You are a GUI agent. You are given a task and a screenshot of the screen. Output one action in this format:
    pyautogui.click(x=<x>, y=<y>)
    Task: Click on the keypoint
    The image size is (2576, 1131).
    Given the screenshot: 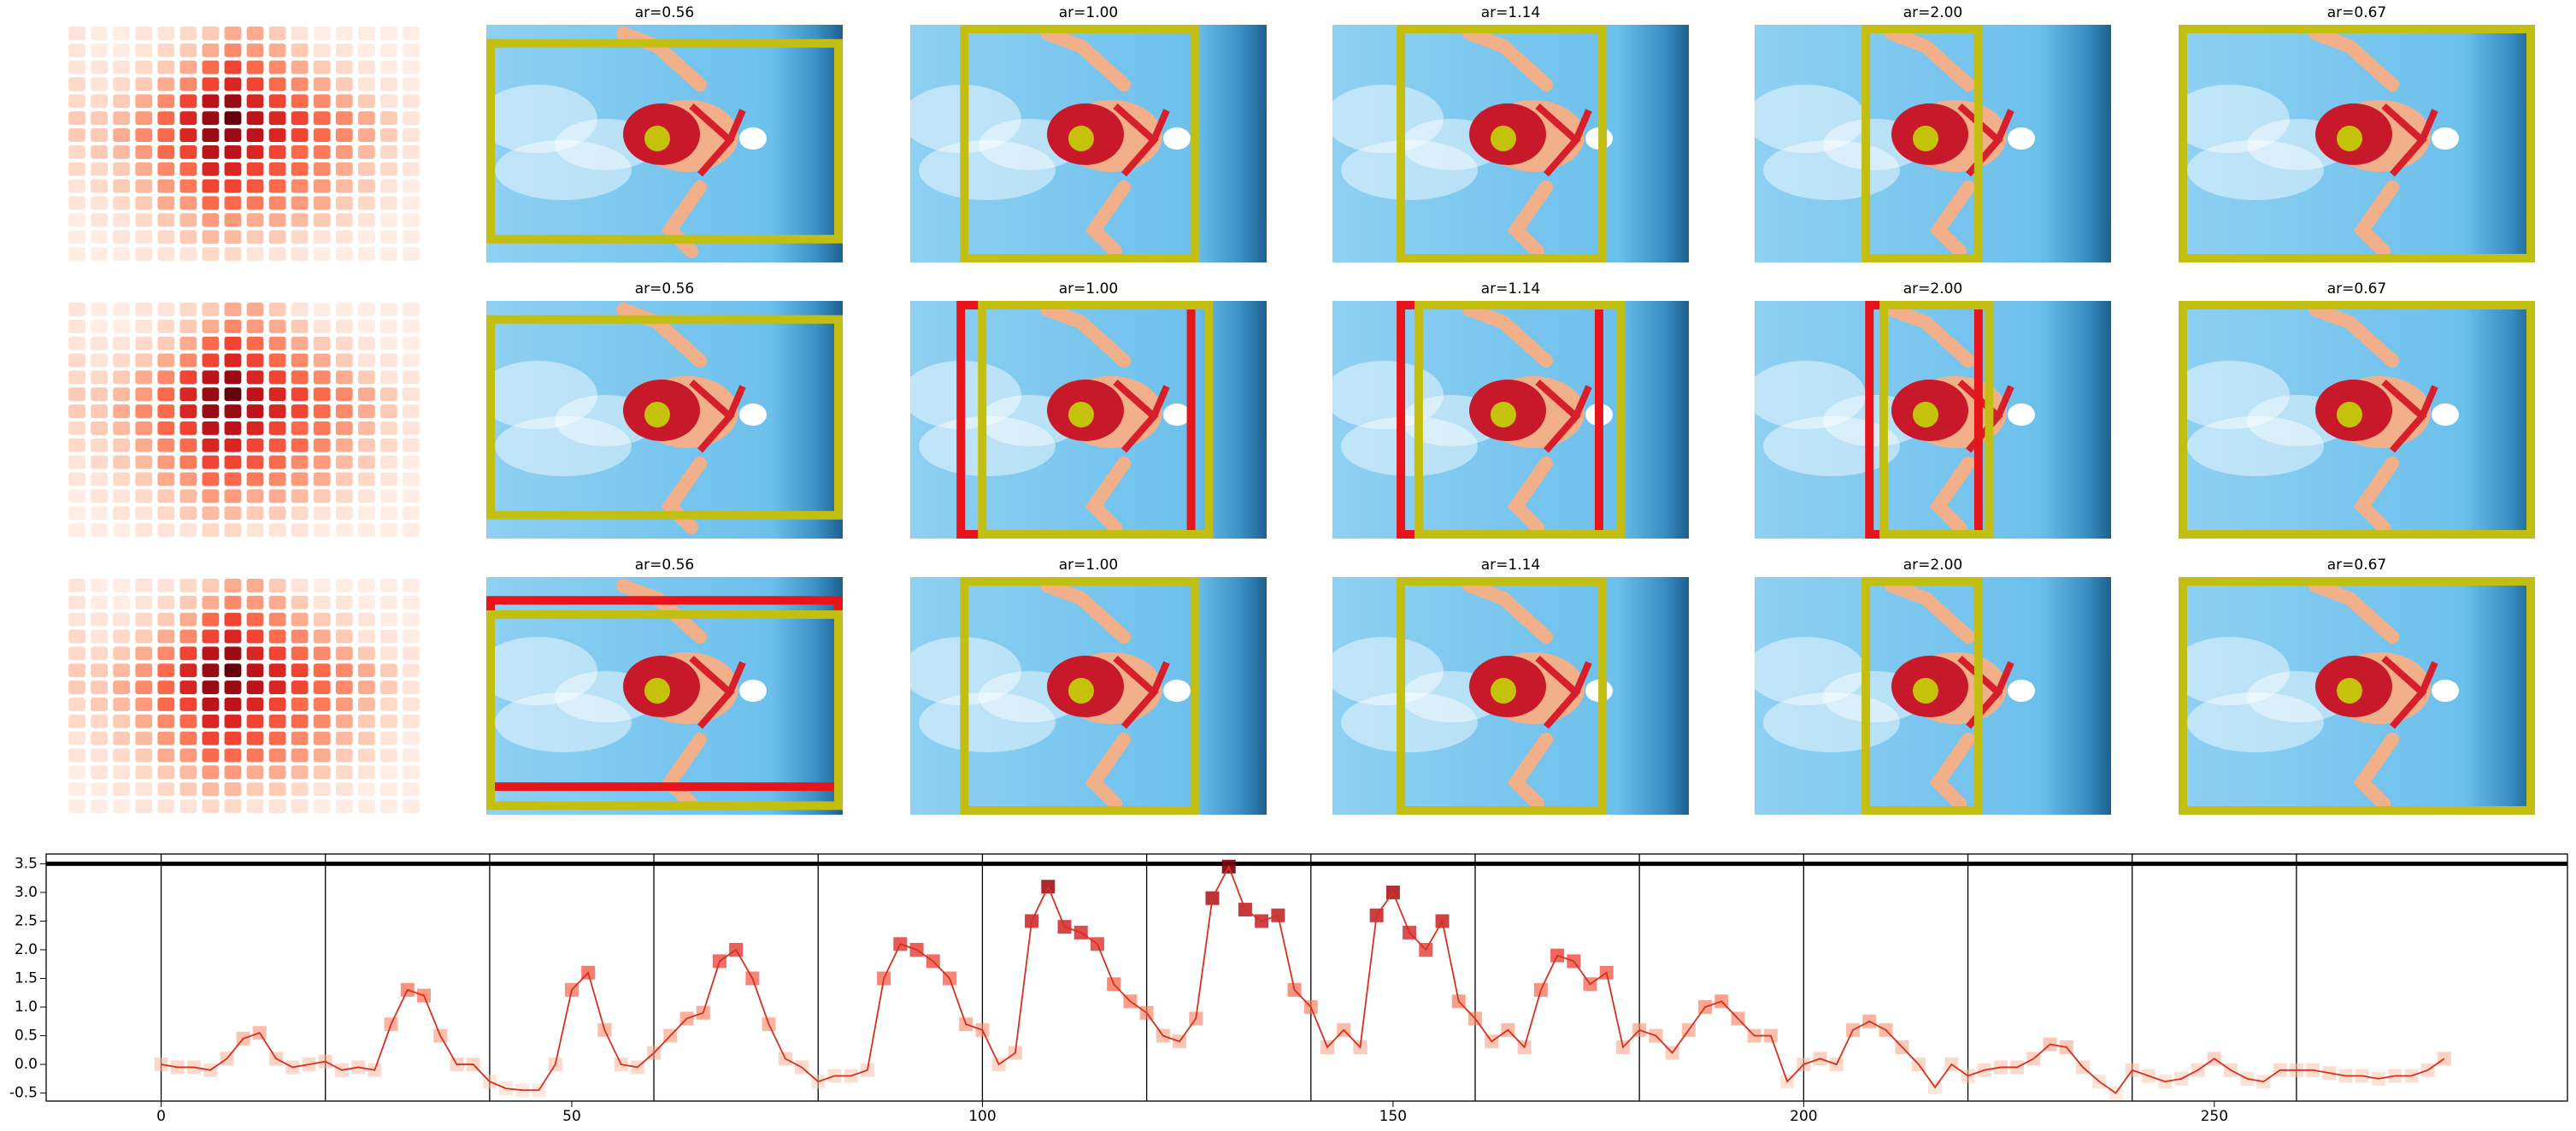 What is the action you would take?
    pyautogui.click(x=2349, y=414)
    